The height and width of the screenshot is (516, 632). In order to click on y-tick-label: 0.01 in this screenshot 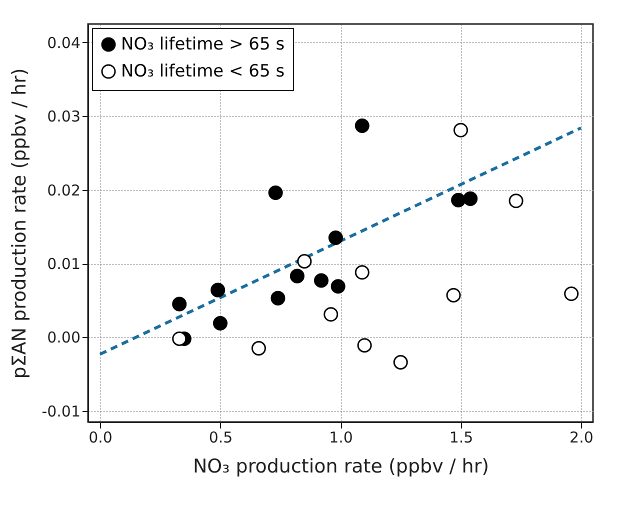, I will do `click(63, 264)`.